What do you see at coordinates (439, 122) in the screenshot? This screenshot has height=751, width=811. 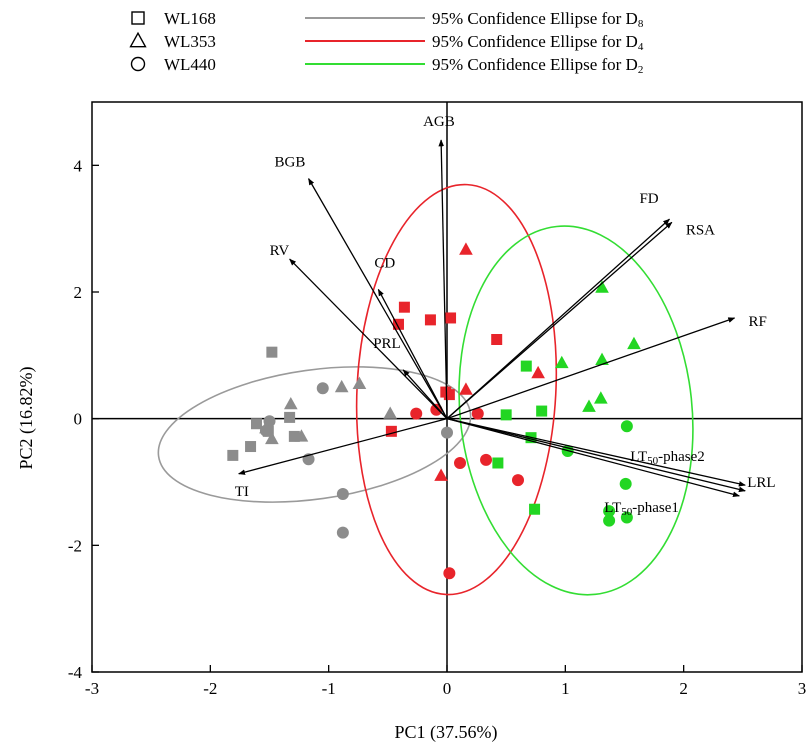 I see `loading-label: AGB` at bounding box center [439, 122].